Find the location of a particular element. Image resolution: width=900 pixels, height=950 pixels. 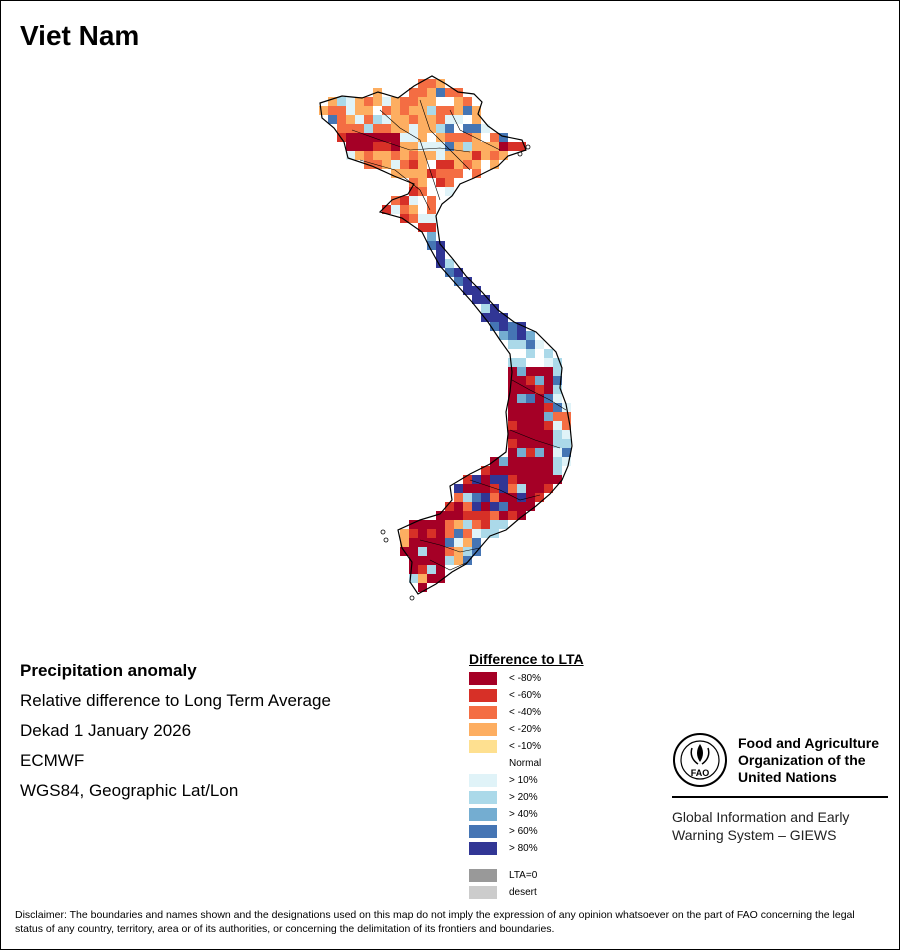

info-source: ECMWF is located at coordinates (52, 760).